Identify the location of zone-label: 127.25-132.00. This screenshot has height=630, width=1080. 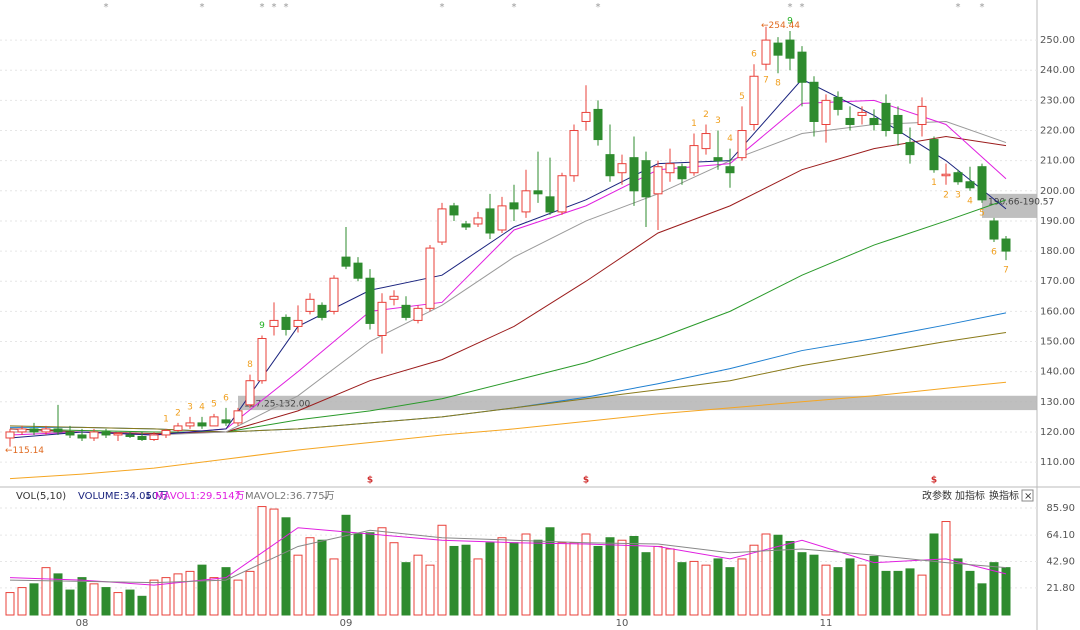
(277, 404).